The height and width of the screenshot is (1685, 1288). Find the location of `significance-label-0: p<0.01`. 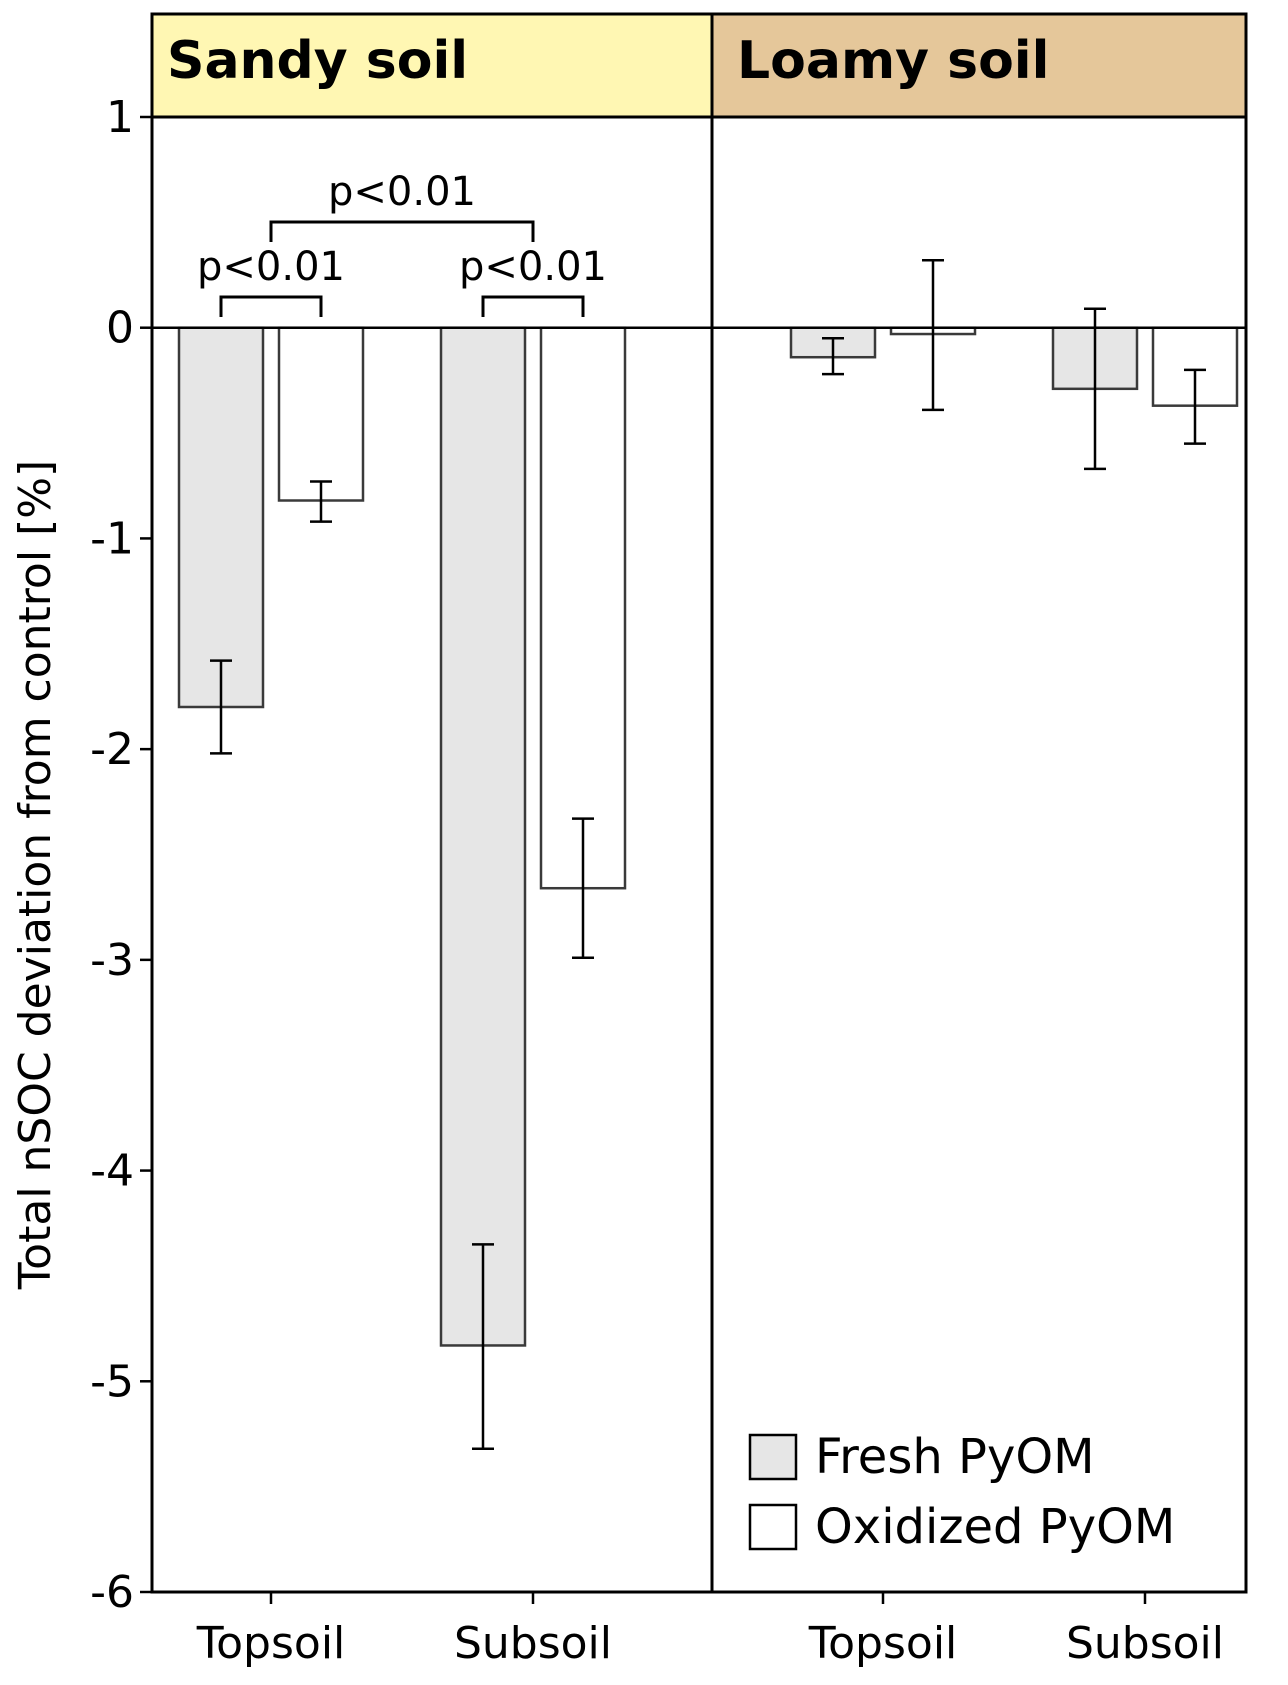

significance-label-0: p<0.01 is located at coordinates (271, 267).